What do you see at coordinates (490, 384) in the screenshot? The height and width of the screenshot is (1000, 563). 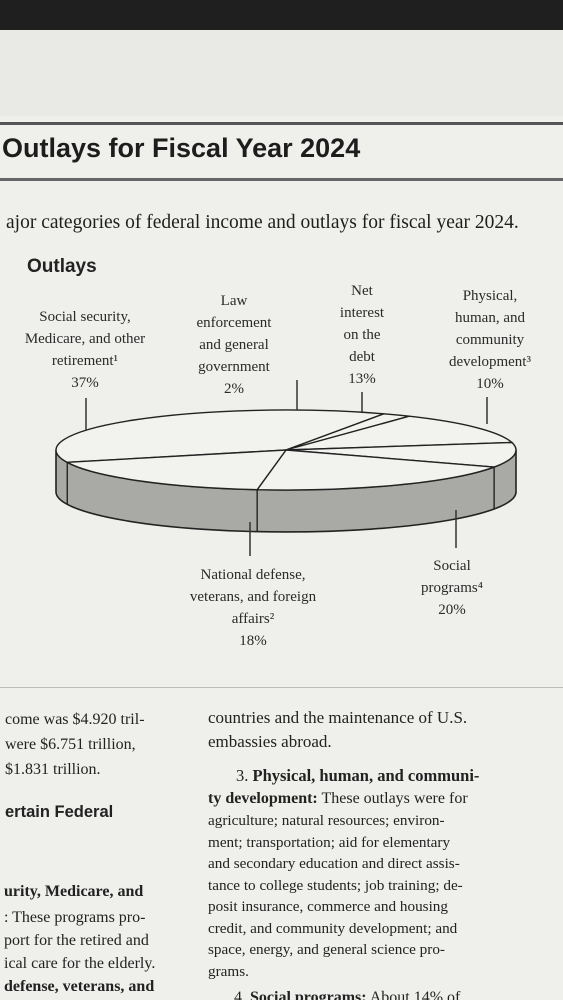 I see `pct-physical-human: 10%` at bounding box center [490, 384].